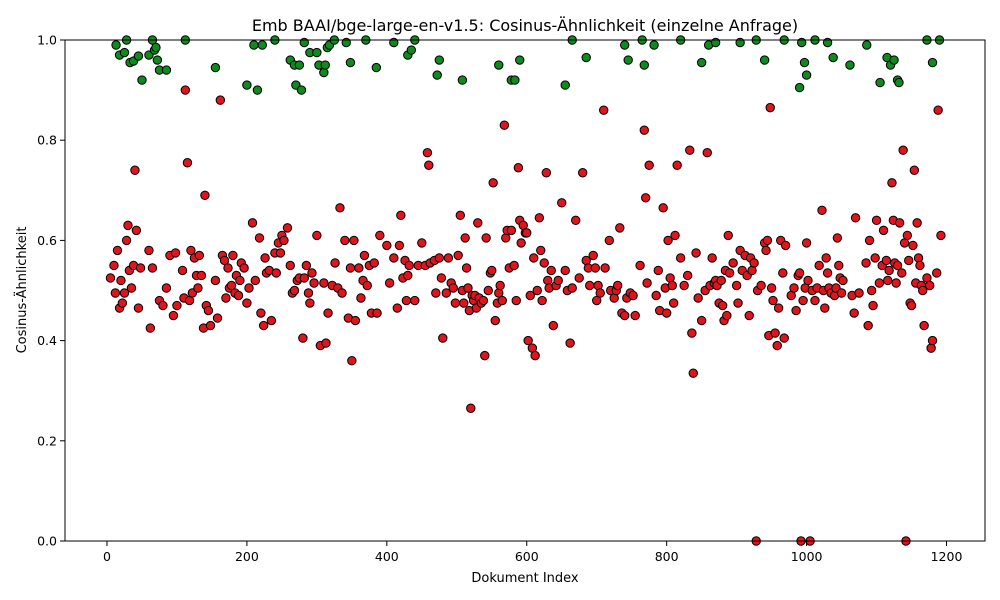 The image size is (1000, 600). I want to click on y-tick-label: 0.8, so click(47, 140).